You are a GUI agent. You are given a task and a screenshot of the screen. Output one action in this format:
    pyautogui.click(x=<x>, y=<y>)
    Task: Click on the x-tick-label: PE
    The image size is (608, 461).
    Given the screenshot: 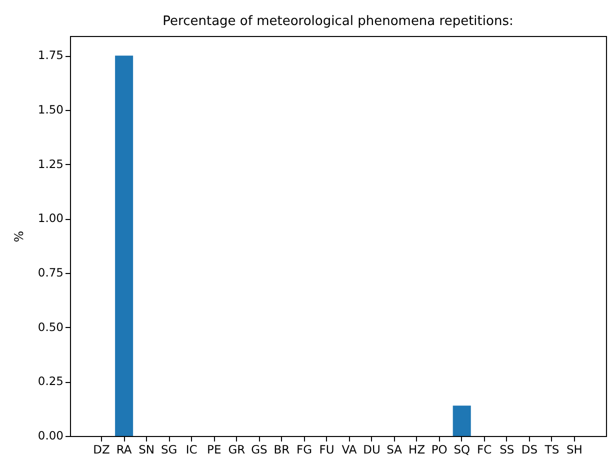 What is the action you would take?
    pyautogui.click(x=214, y=449)
    